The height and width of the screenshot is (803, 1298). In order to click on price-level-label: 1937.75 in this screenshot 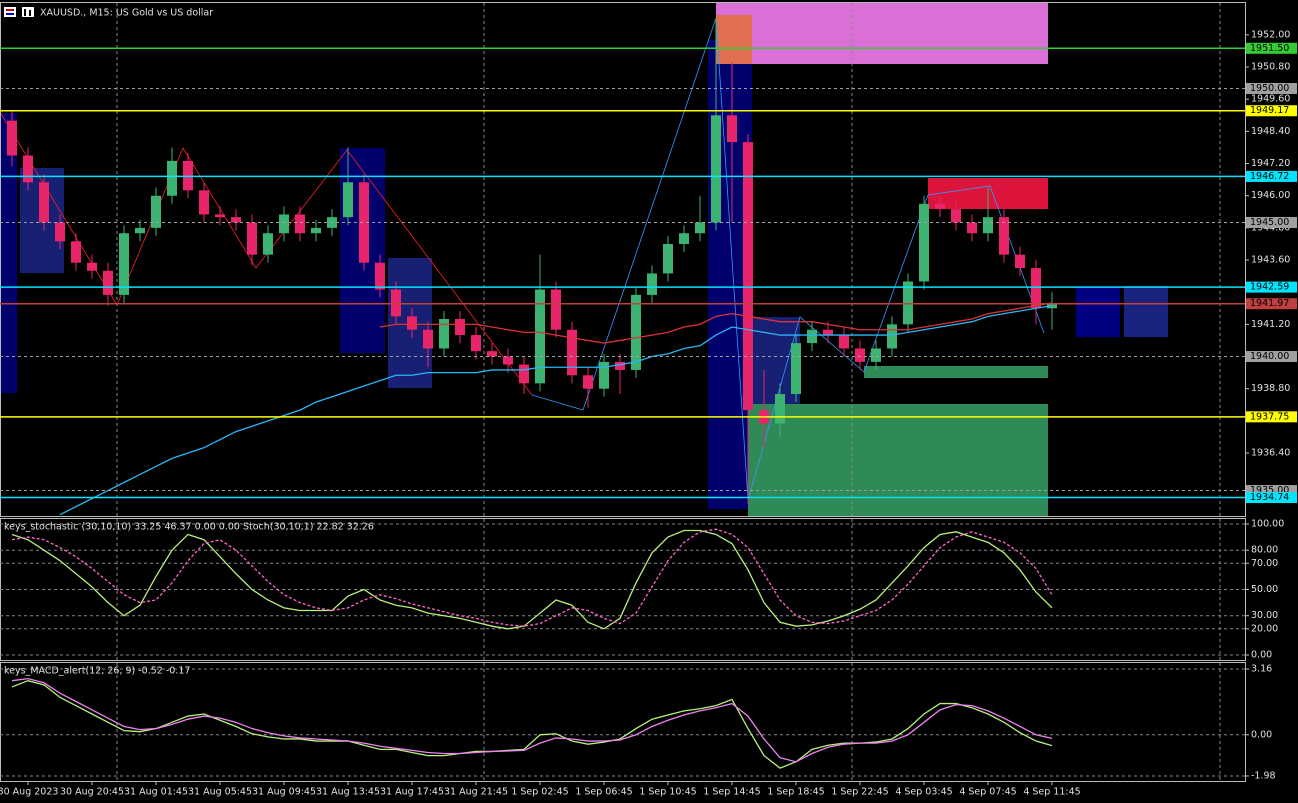, I will do `click(1269, 416)`.